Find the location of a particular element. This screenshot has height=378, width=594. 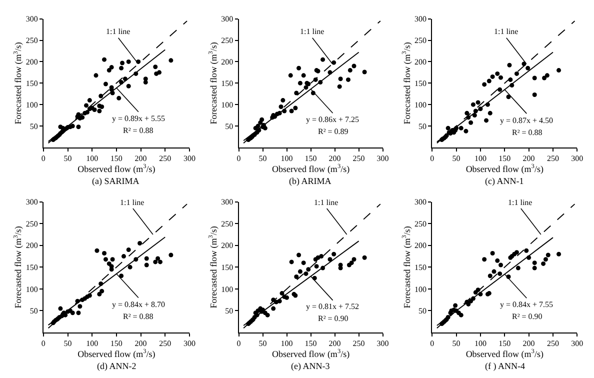

text: (e) ANN-3 is located at coordinates (310, 366).